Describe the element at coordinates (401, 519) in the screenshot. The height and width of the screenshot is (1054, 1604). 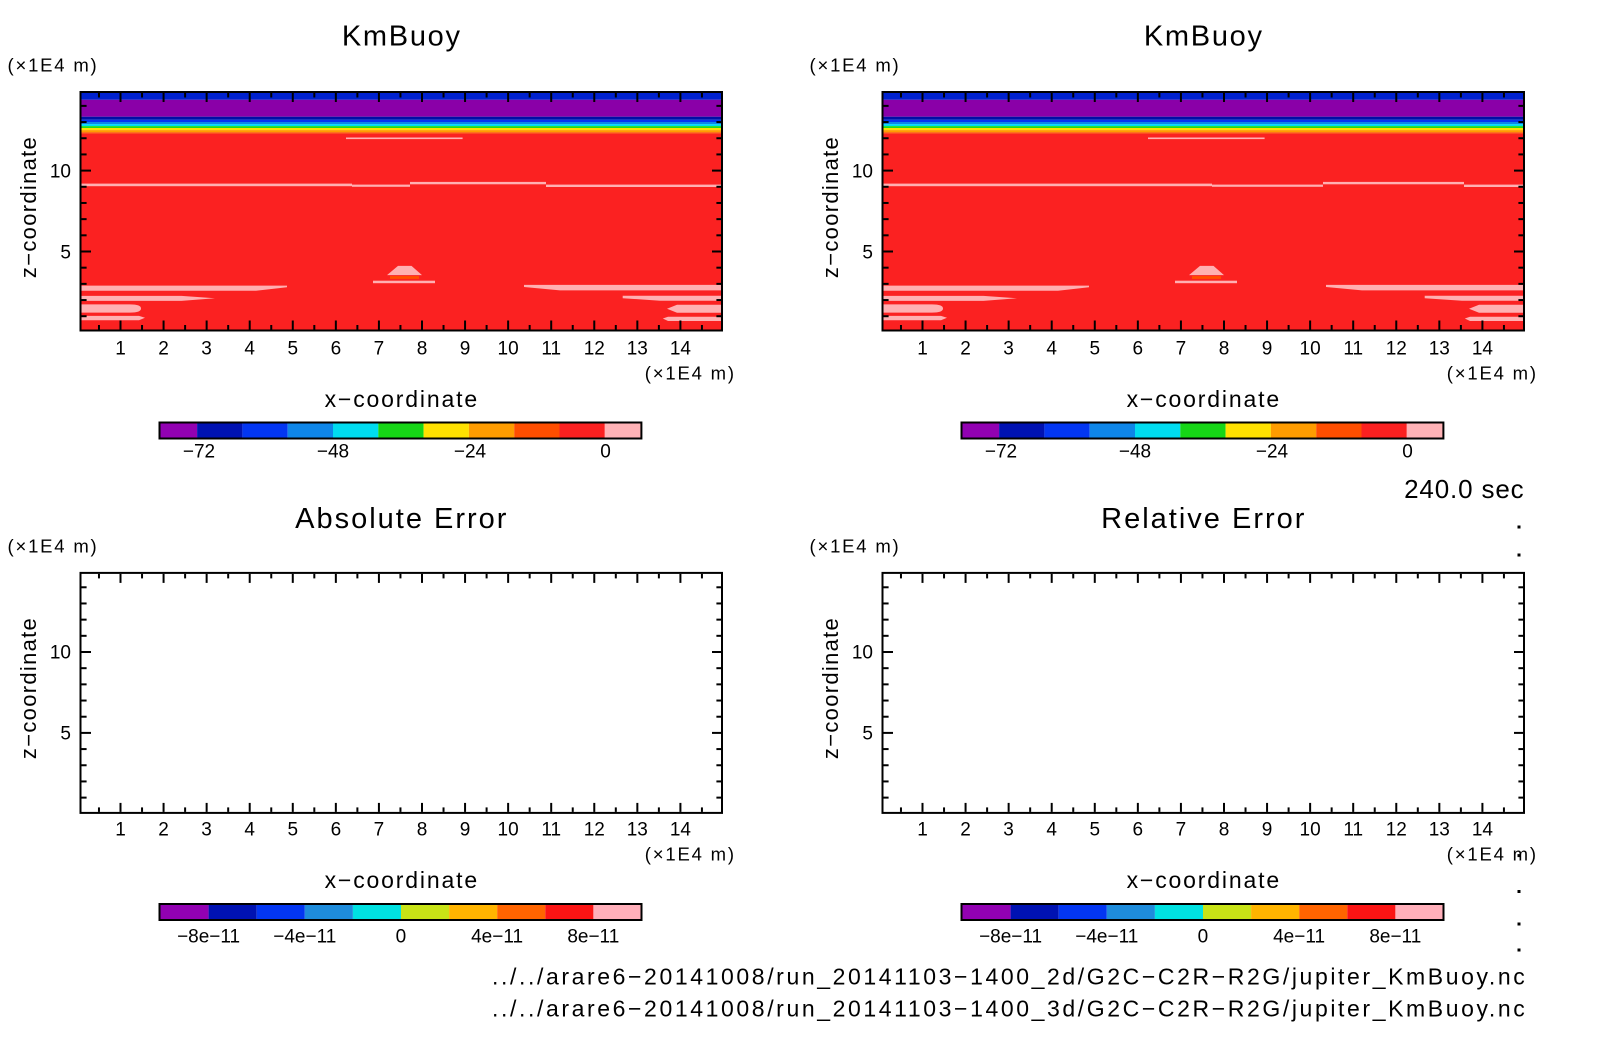
I see `svg-text: Absolute Error` at that location.